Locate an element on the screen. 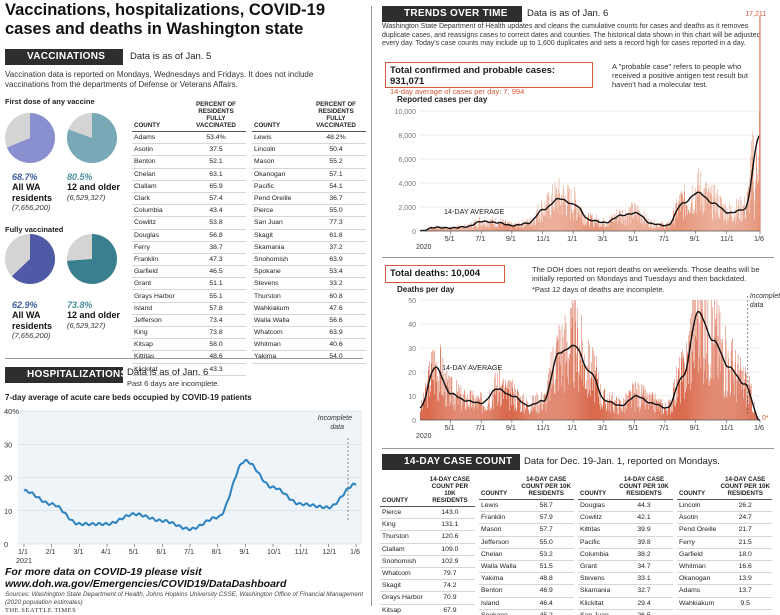  cases-avg: 14-day average of cases per day: 7, 994 is located at coordinates (457, 91).